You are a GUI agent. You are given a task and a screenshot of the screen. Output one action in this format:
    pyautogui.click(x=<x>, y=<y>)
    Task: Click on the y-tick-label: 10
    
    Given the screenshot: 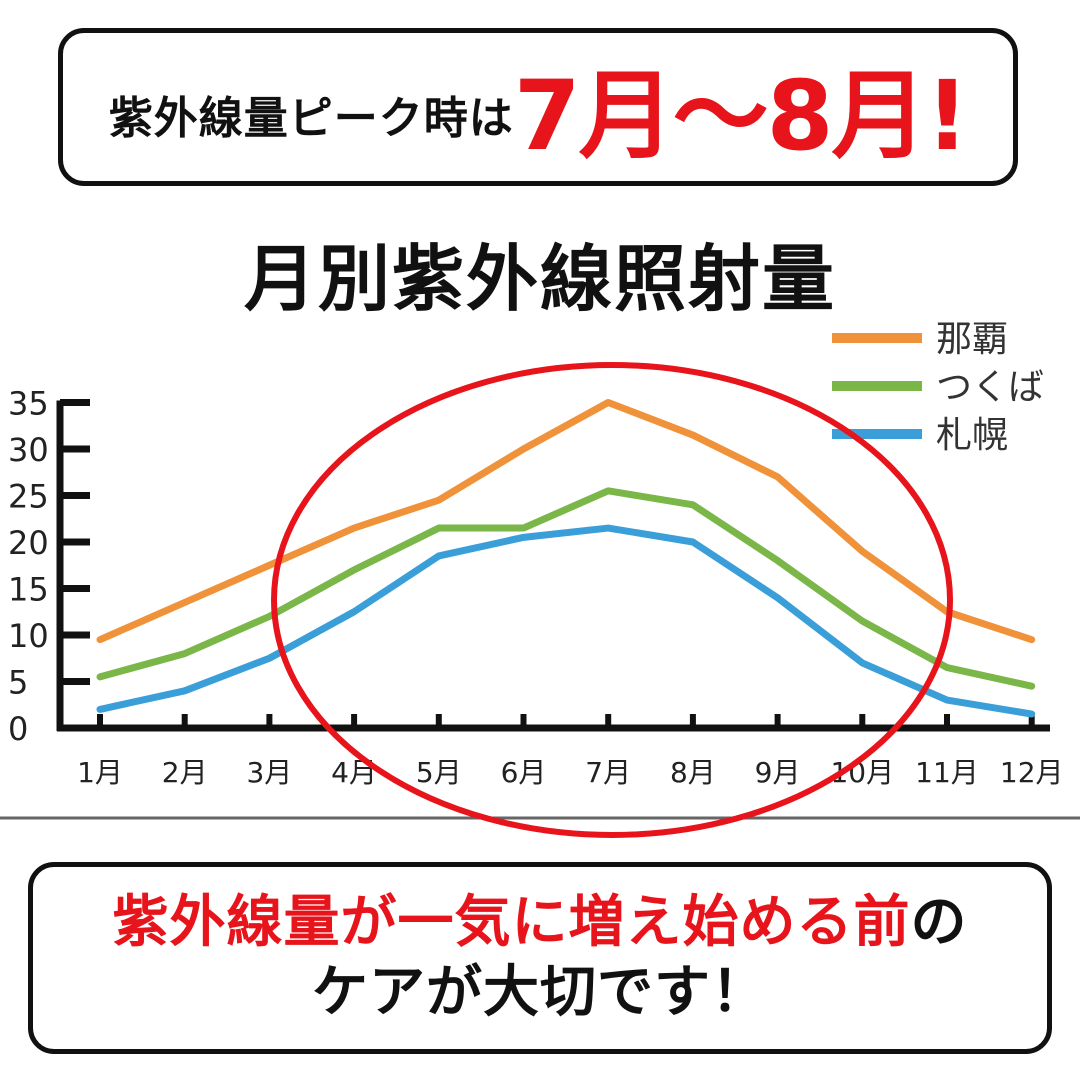 What is the action you would take?
    pyautogui.click(x=28, y=636)
    